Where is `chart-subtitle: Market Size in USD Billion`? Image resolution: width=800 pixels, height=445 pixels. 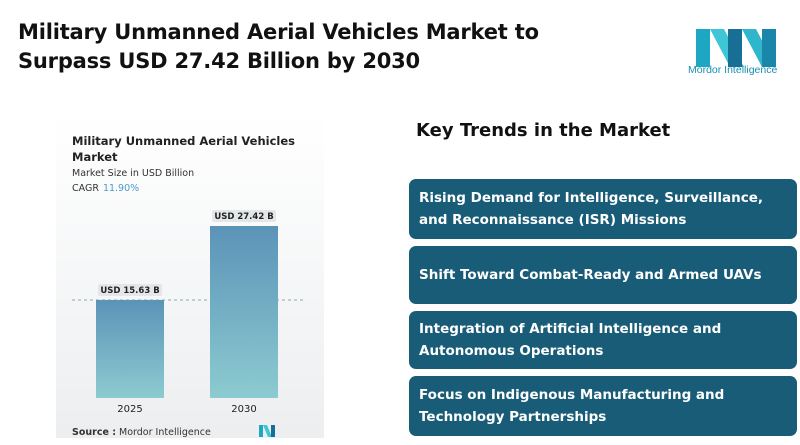
chart-subtitle: Market Size in USD Billion is located at coordinates (133, 173).